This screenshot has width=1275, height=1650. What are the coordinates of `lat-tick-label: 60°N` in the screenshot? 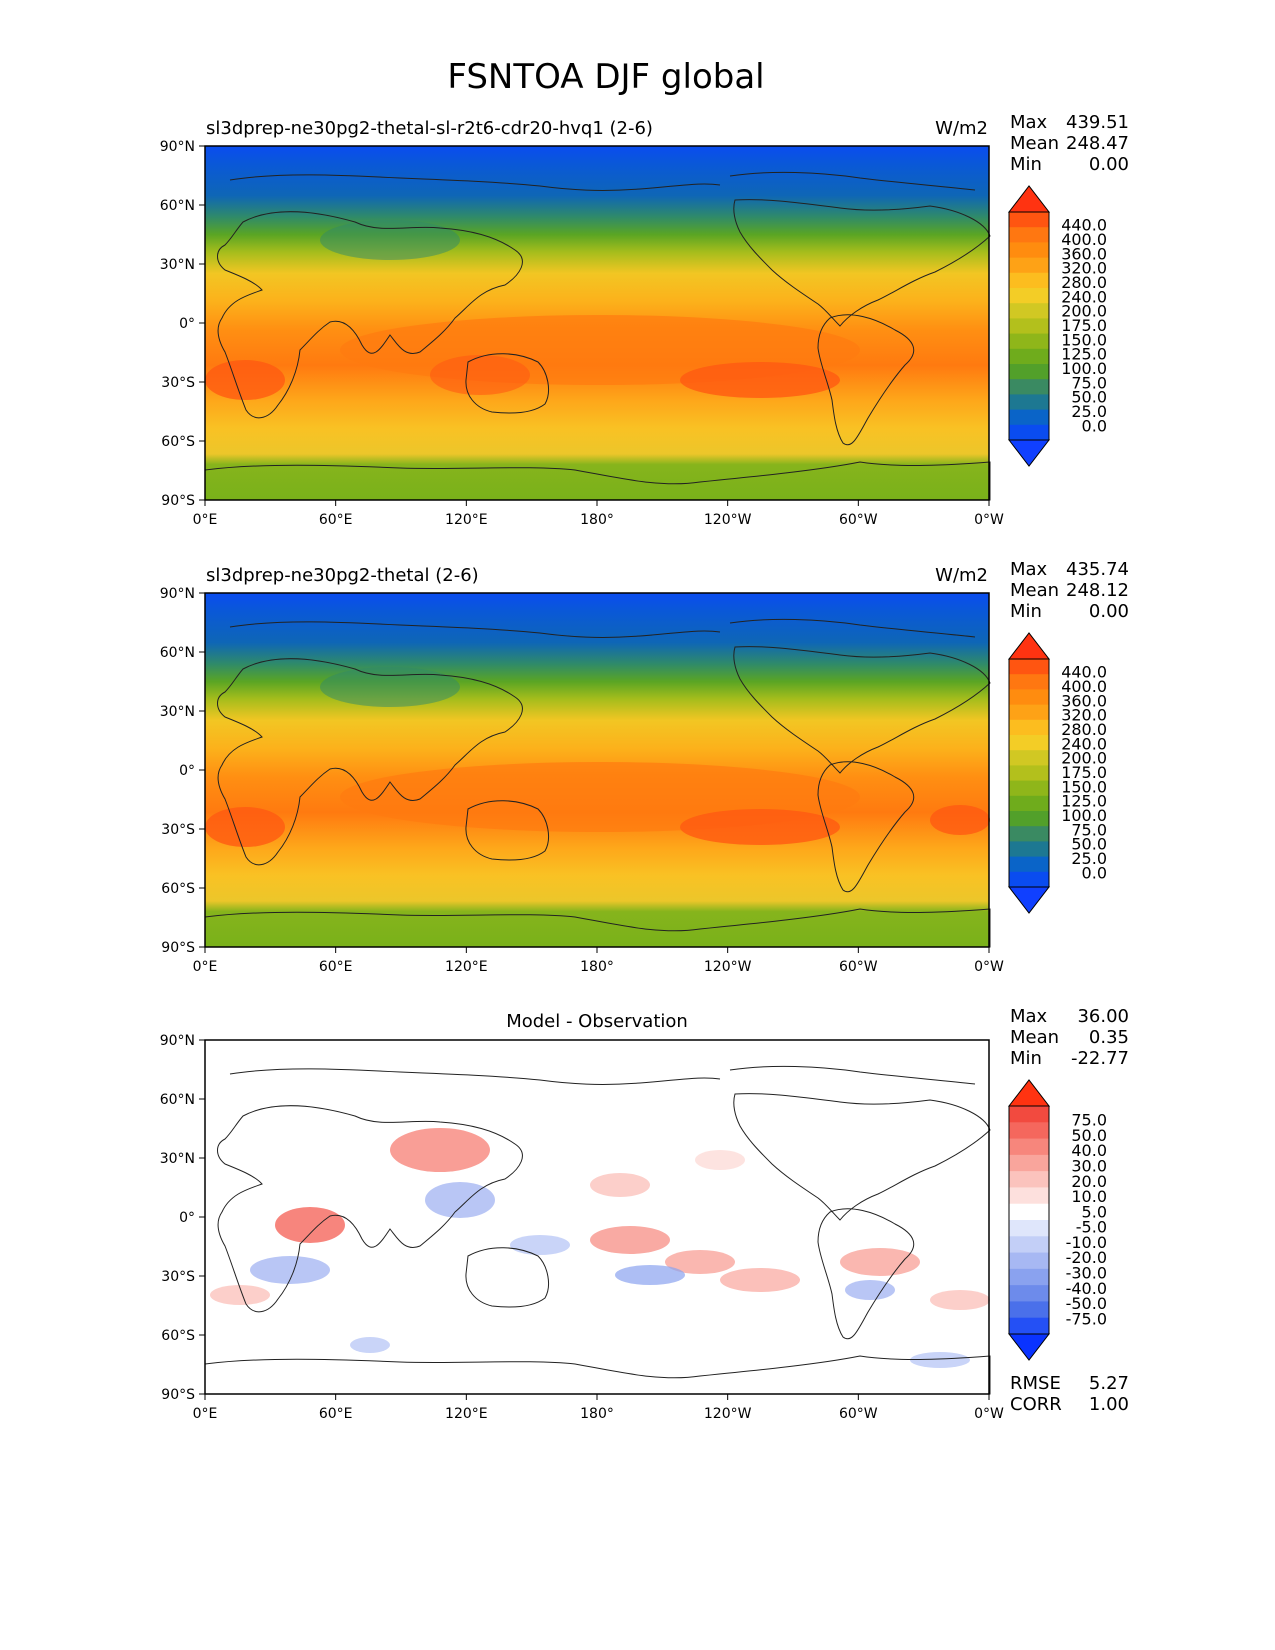 It's located at (177, 653).